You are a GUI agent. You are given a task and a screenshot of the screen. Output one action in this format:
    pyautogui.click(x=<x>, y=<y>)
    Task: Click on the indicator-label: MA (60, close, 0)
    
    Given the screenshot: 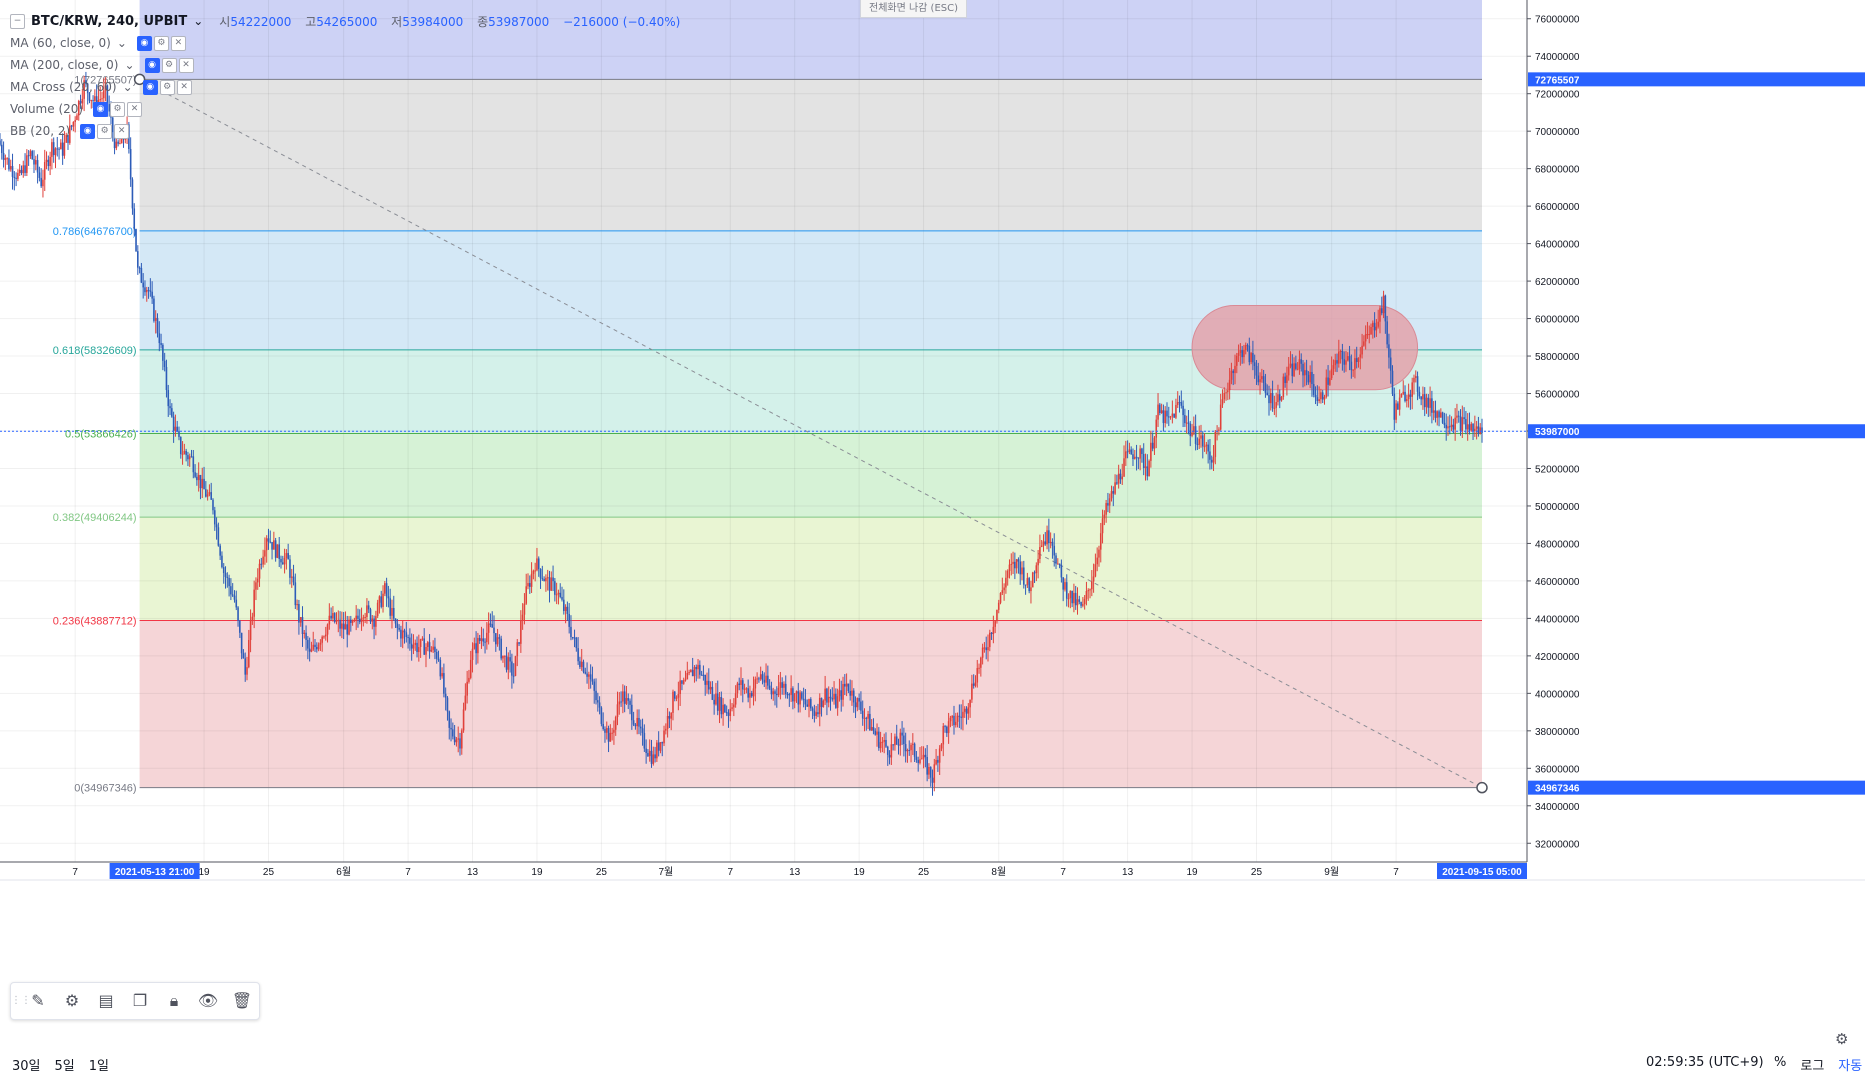 What is the action you would take?
    pyautogui.click(x=60, y=43)
    